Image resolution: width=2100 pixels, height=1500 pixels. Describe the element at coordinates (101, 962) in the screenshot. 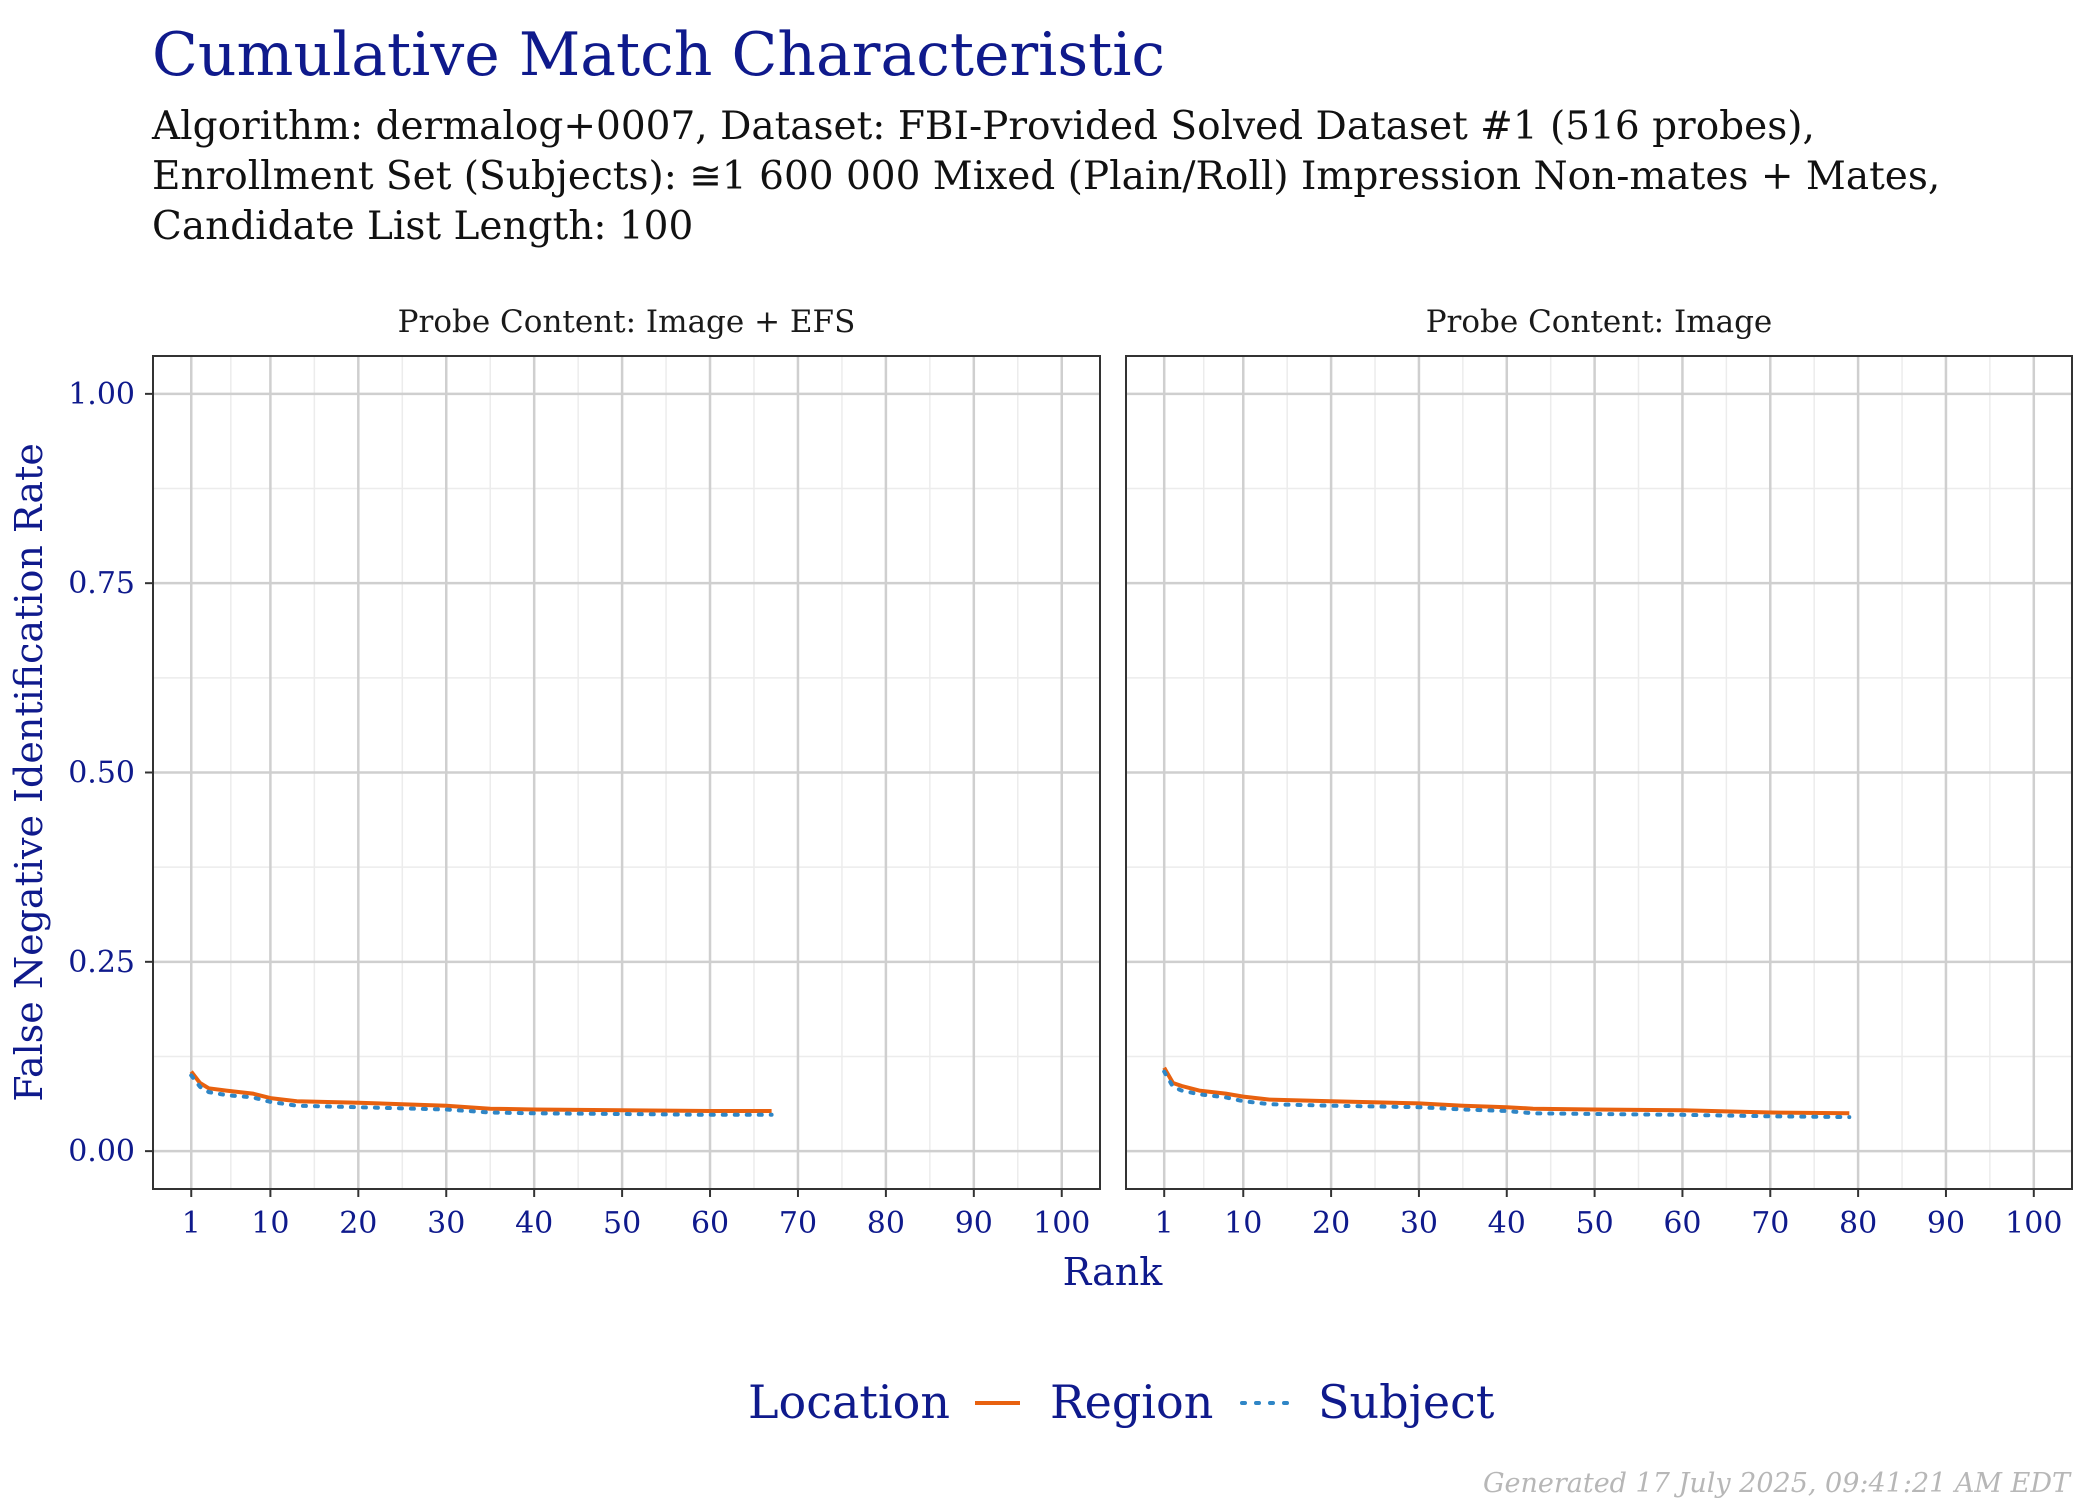

I see `y-tick-label: 0.25` at that location.